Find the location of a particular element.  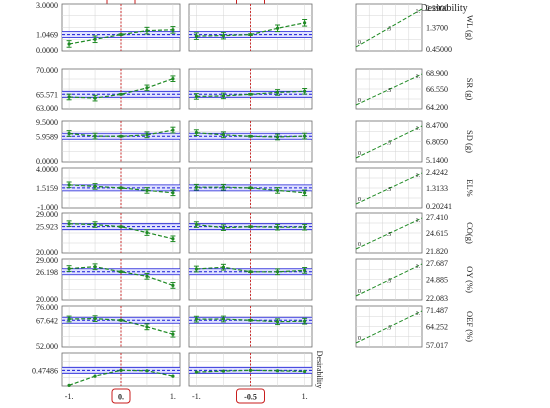

desirability-tick-label: 24.885 is located at coordinates (437, 280).